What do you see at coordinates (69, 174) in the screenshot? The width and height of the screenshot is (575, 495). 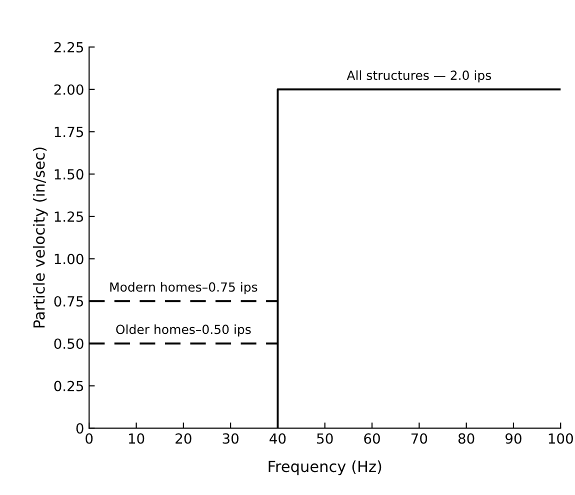 I see `y-tick-label: 1.50` at bounding box center [69, 174].